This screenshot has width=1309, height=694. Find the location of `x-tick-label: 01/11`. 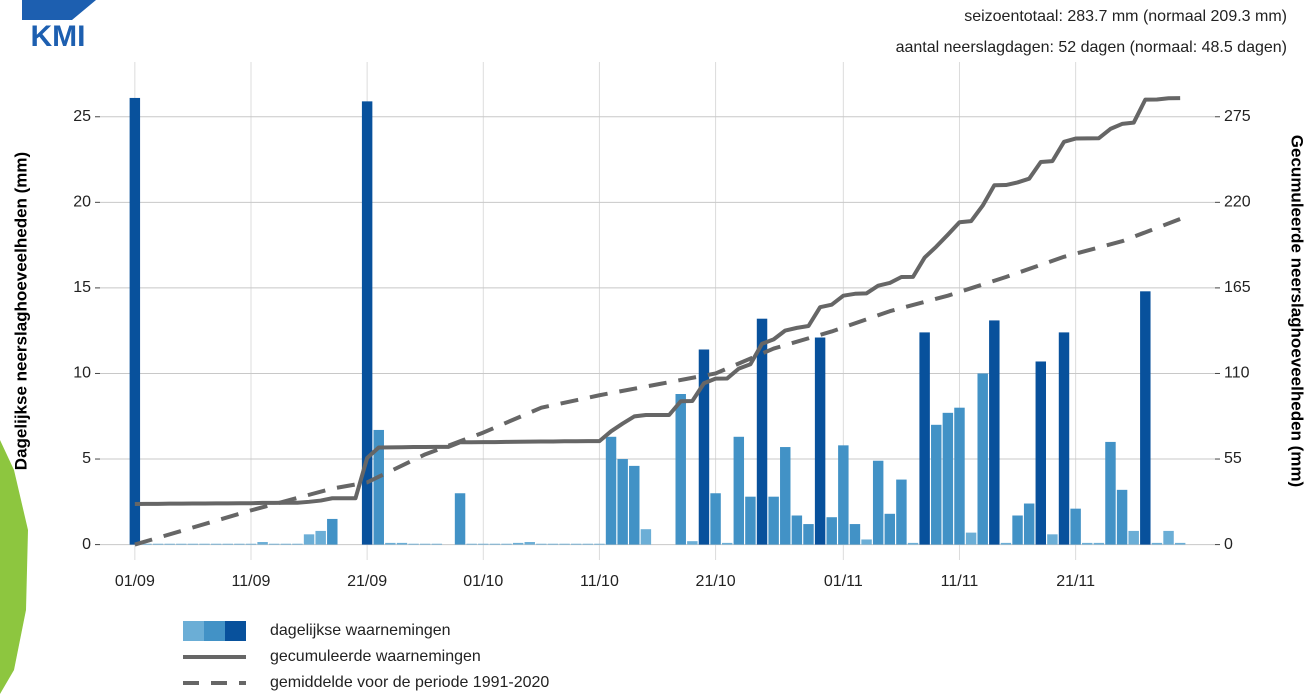

x-tick-label: 01/11 is located at coordinates (843, 581).